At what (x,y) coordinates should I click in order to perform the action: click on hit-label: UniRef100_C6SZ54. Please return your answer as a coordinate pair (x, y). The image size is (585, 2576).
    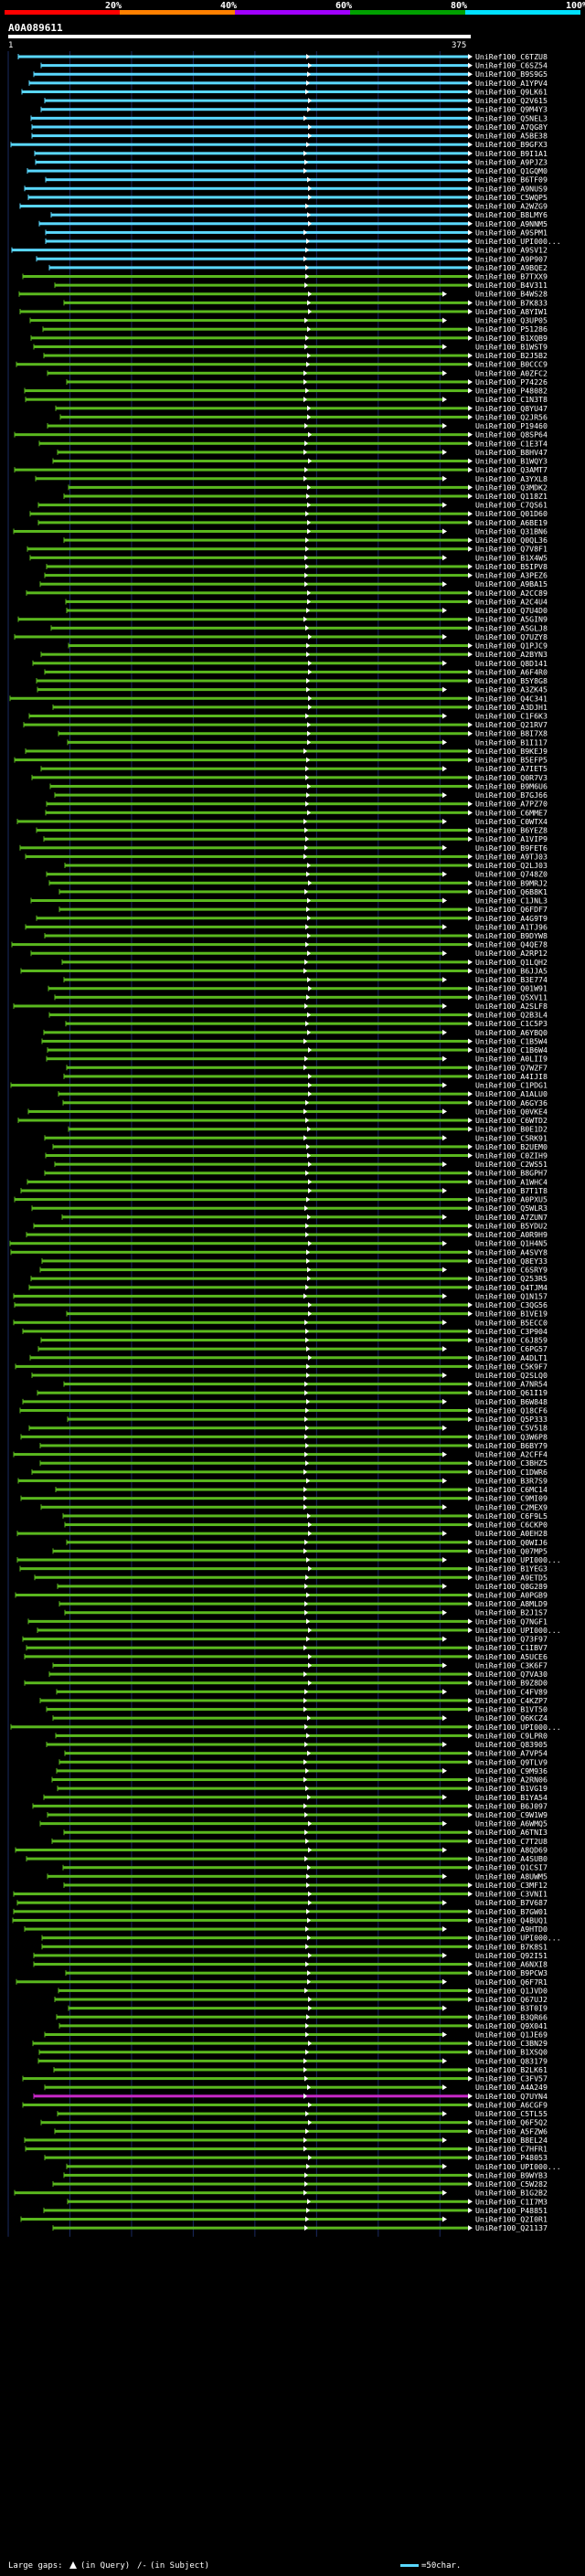
    Looking at the image, I should click on (512, 65).